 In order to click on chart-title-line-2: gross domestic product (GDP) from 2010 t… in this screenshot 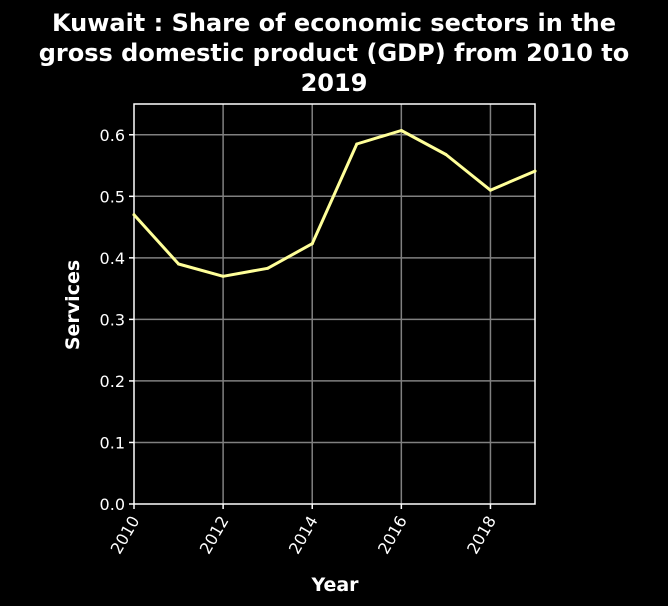, I will do `click(334, 53)`.